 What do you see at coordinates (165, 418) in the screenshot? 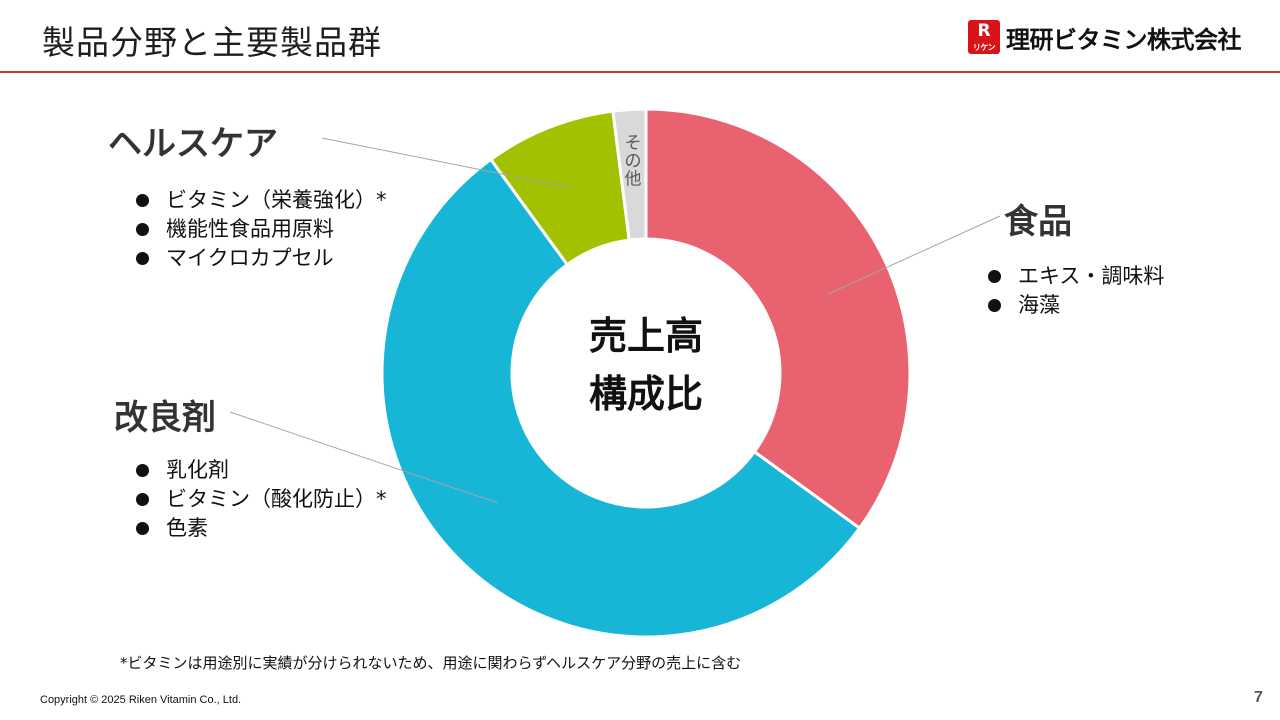
I see `improver-label: 改良剤` at bounding box center [165, 418].